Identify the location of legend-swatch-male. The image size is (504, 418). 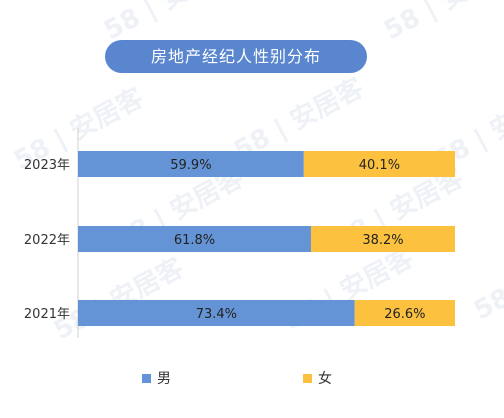
(146, 378).